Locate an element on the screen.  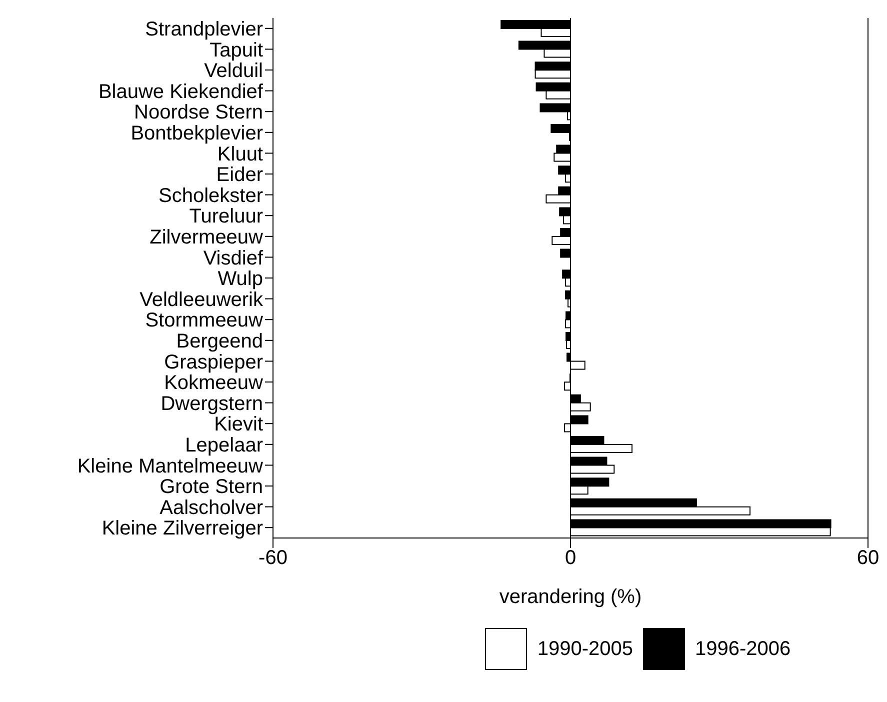
y-tick-label: Aalscholver is located at coordinates (212, 507).